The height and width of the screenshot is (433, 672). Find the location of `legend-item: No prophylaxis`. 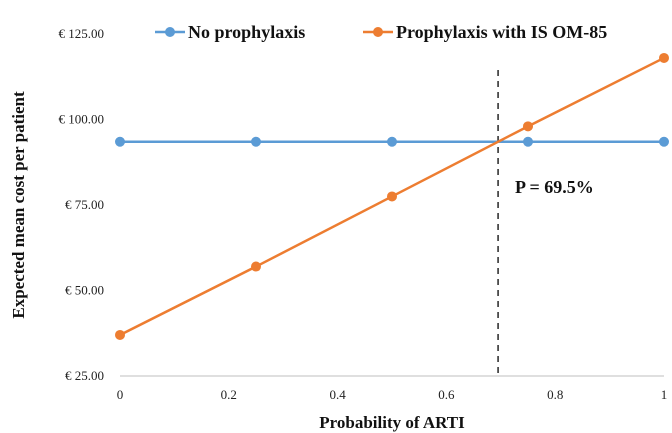

legend-item: No prophylaxis is located at coordinates (230, 32).